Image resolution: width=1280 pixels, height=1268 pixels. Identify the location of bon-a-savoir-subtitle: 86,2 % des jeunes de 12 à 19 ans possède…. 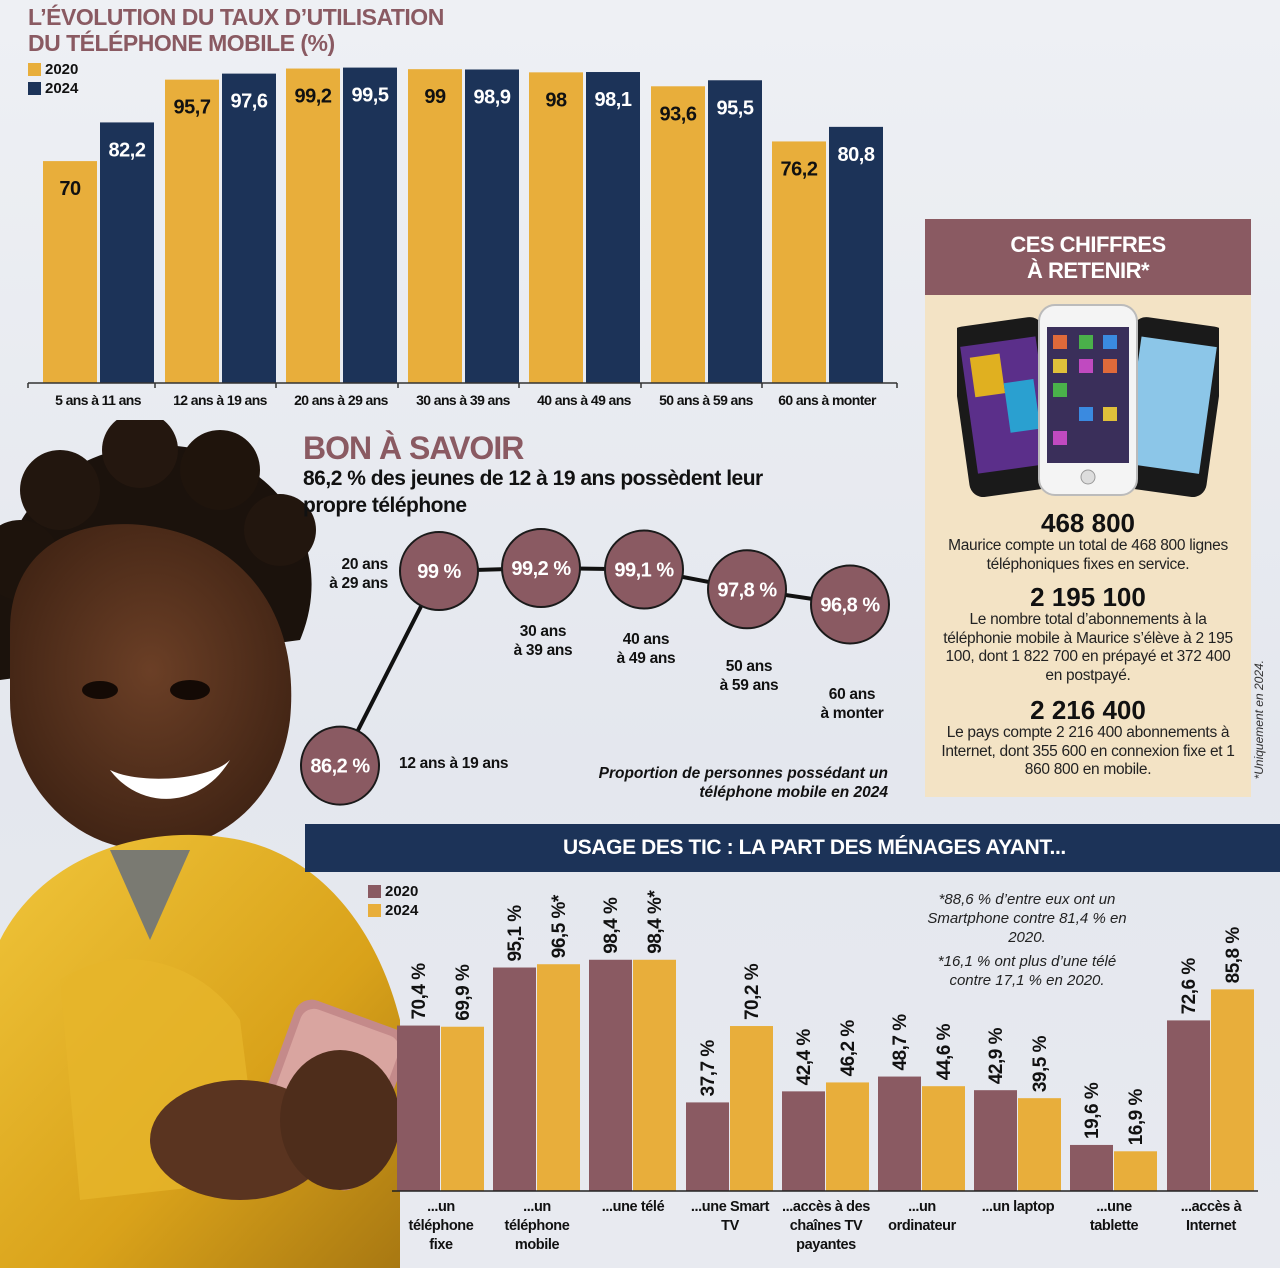
(533, 492).